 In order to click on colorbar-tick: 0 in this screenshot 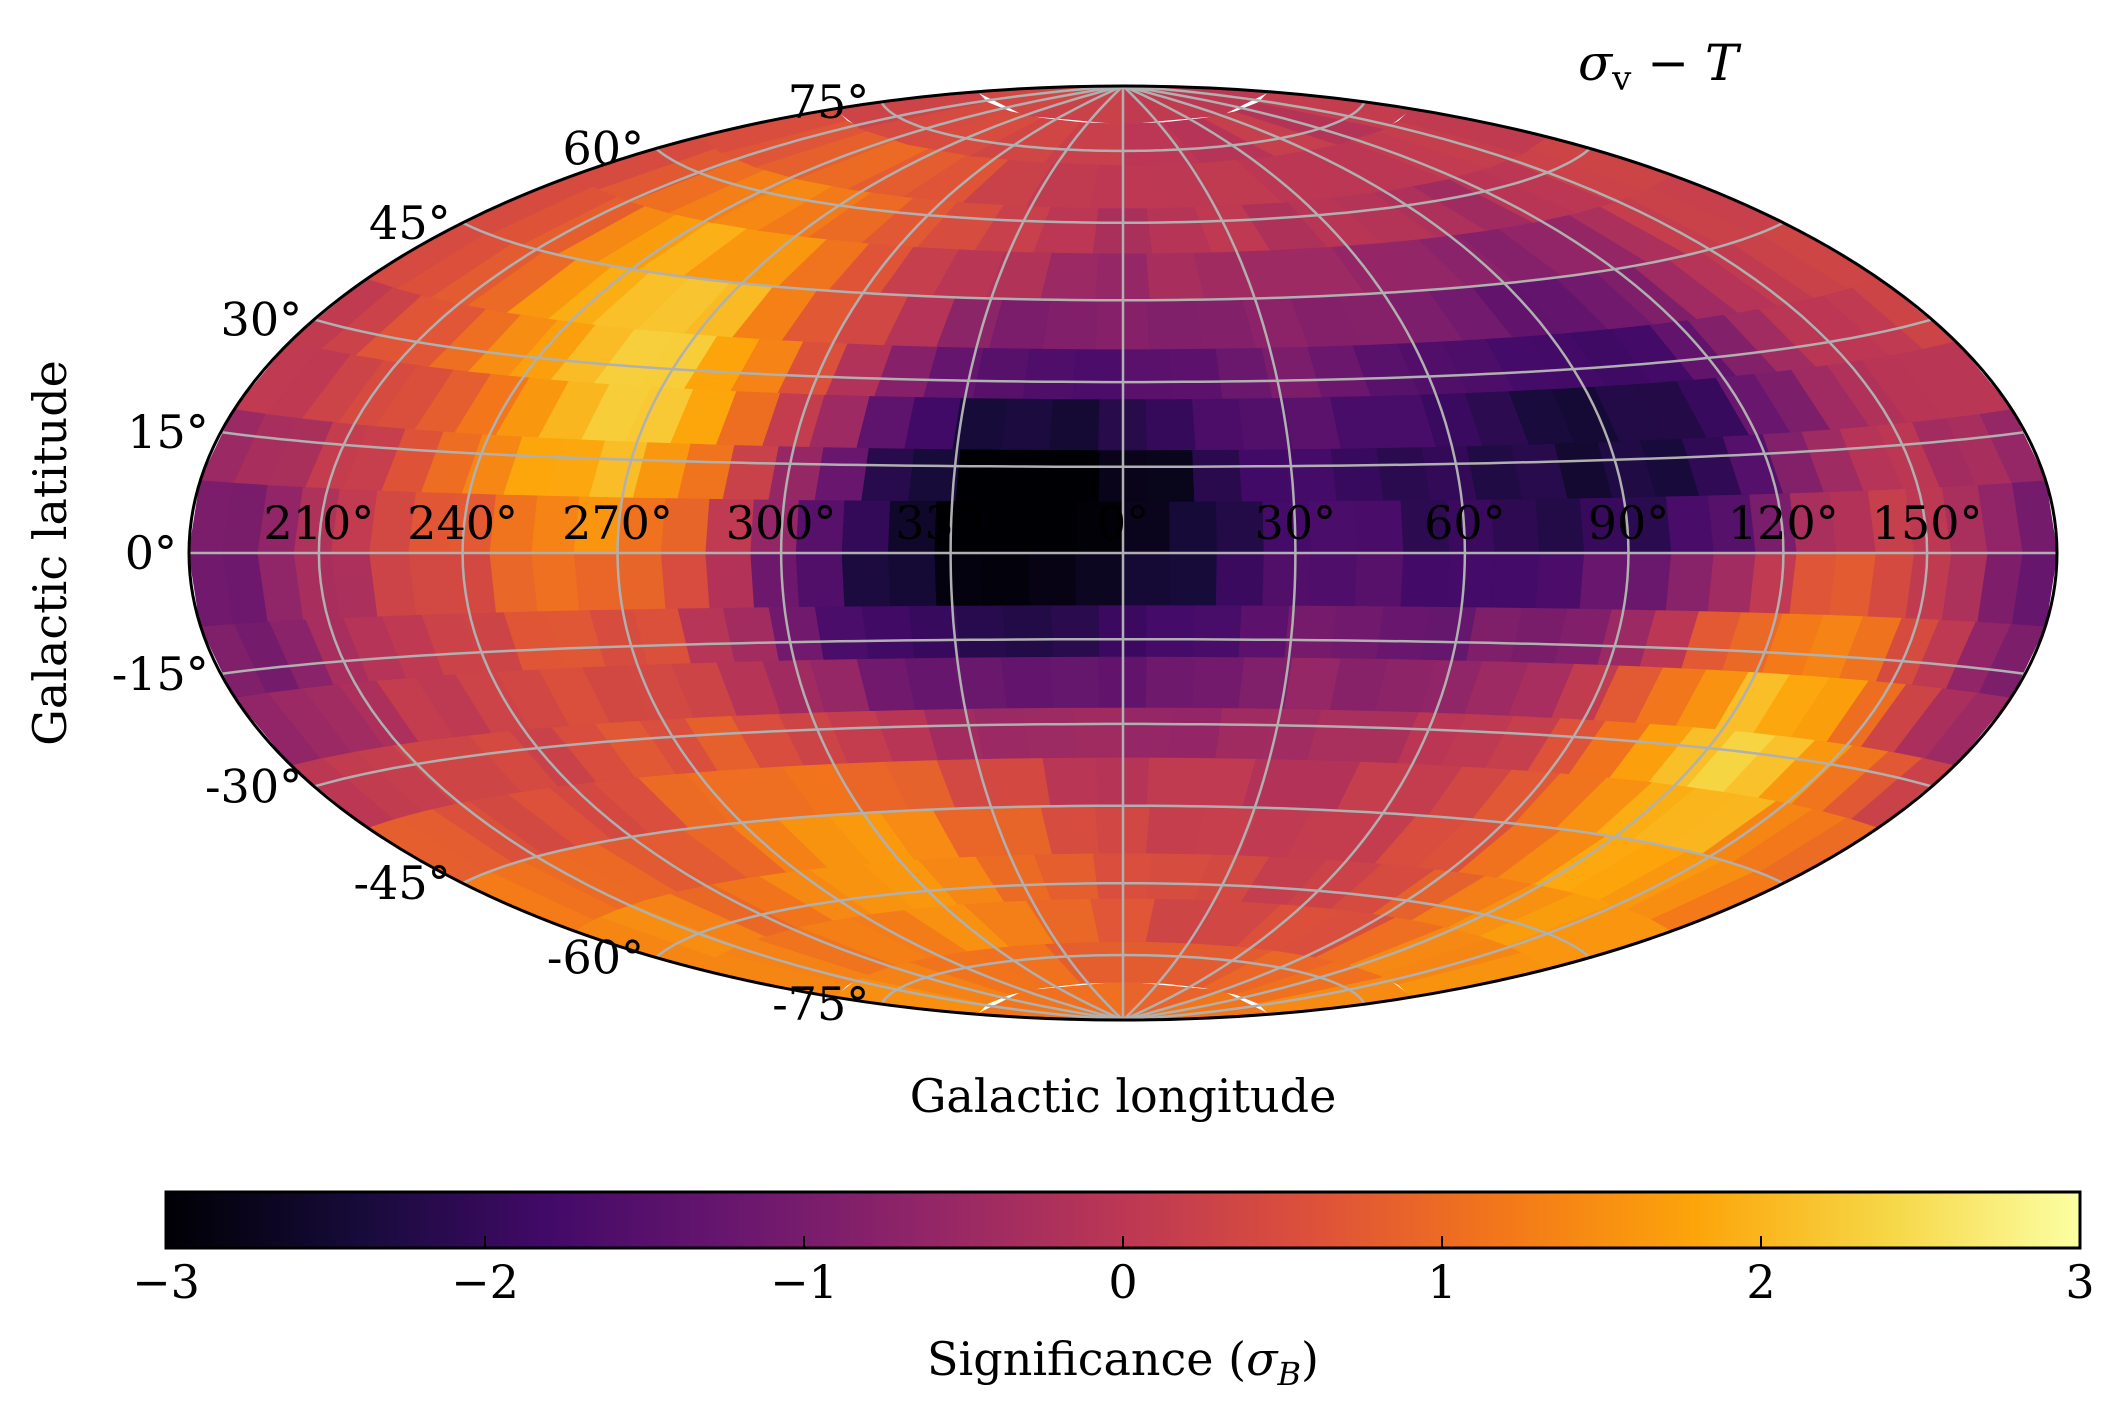, I will do `click(1122, 1282)`.